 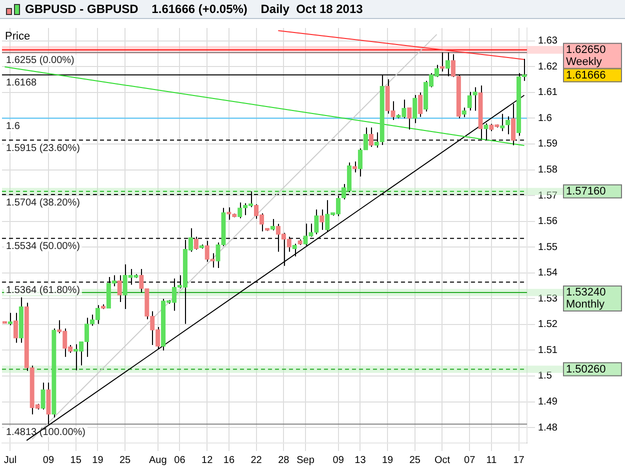 I want to click on ref-line-label: 1.4813 (100.00%), so click(x=46, y=432).